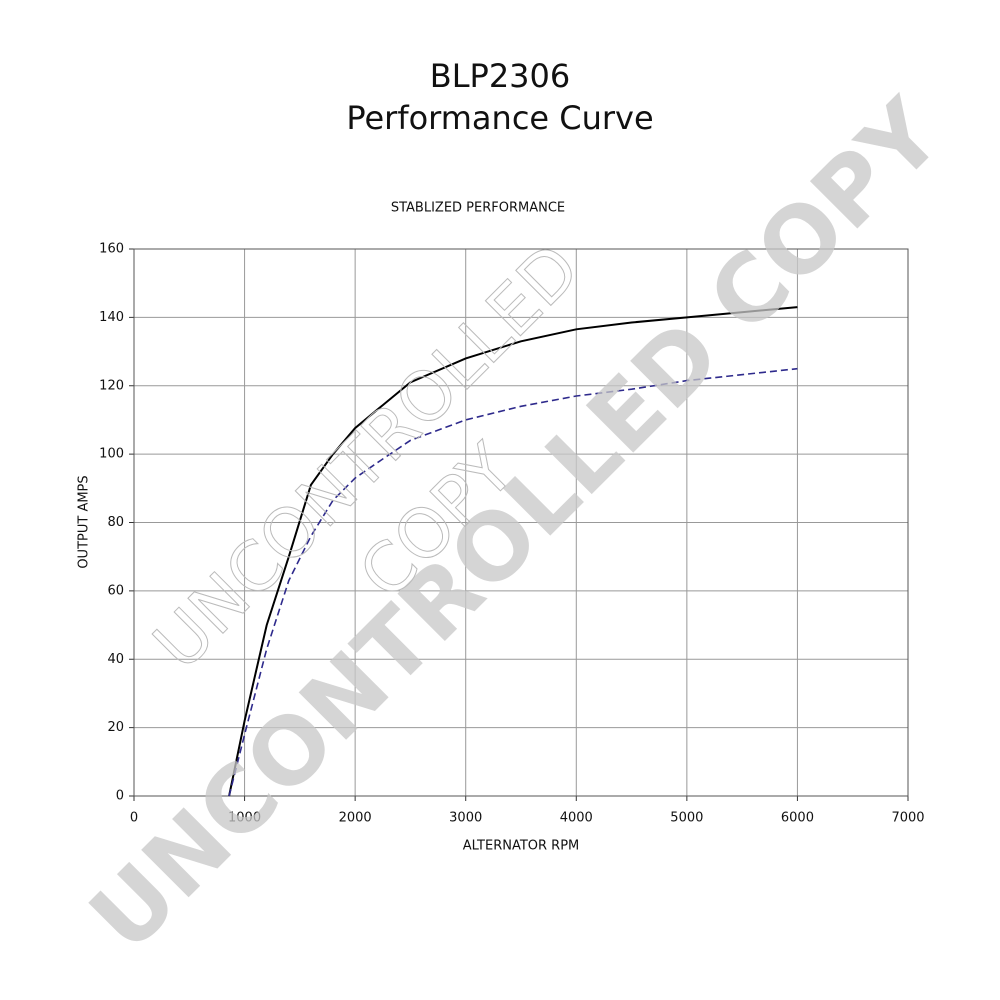 The image size is (1000, 1000). Describe the element at coordinates (111, 454) in the screenshot. I see `y-tick-label: 100` at that location.